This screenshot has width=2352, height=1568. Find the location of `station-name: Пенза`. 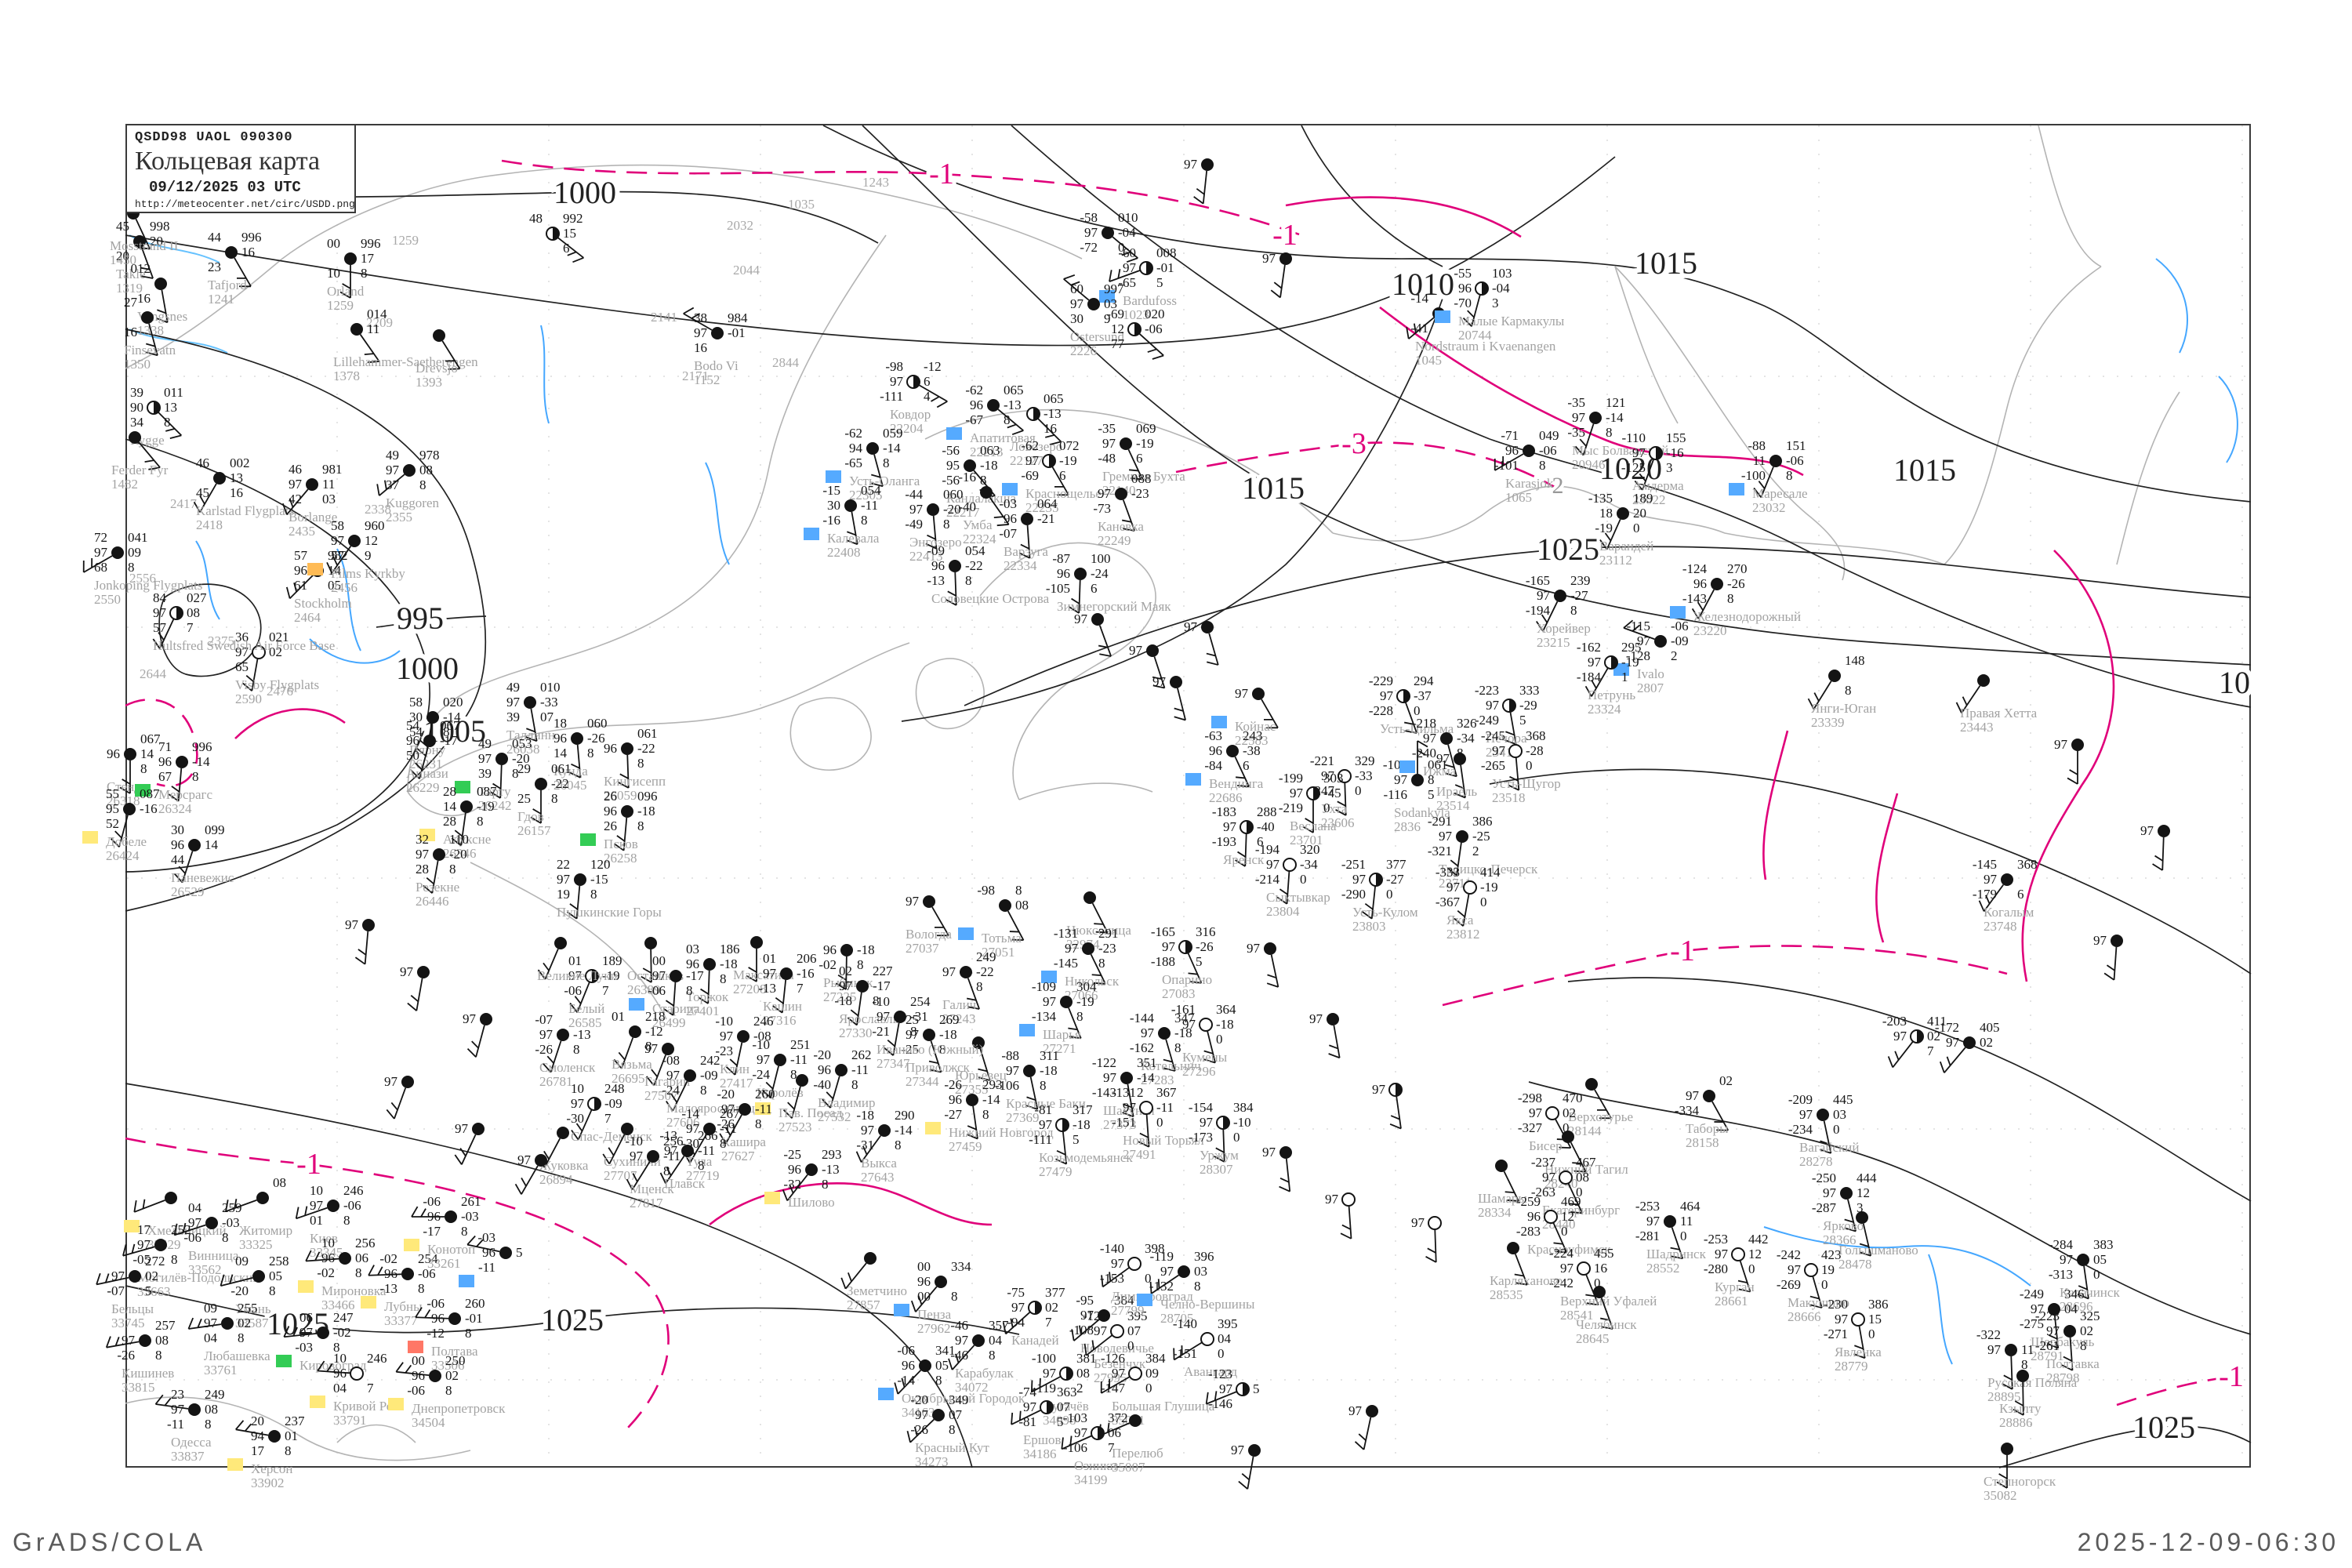

station-name: Пенза is located at coordinates (935, 1314).